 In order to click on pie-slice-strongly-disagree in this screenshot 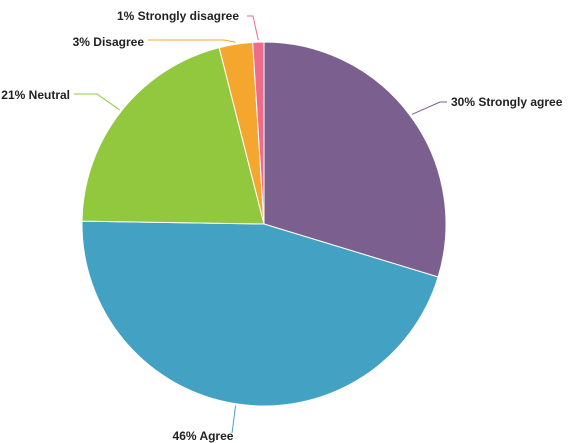, I will do `click(258, 133)`.